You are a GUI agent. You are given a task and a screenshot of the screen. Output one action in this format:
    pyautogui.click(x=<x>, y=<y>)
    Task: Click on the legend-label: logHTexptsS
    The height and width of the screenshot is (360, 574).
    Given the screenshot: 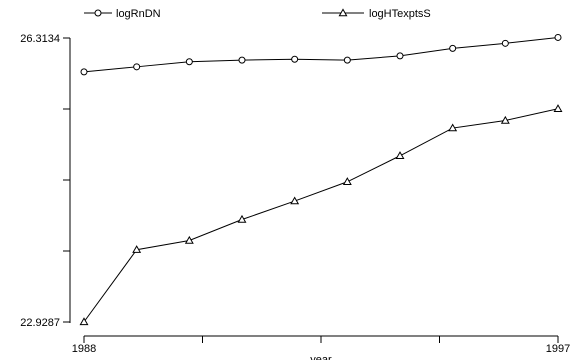 What is the action you would take?
    pyautogui.click(x=400, y=14)
    